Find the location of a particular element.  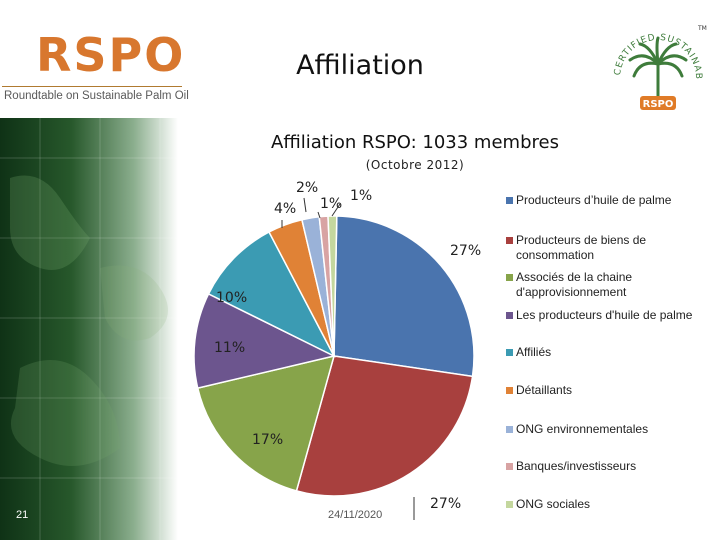

logo-divider is located at coordinates (92, 86).